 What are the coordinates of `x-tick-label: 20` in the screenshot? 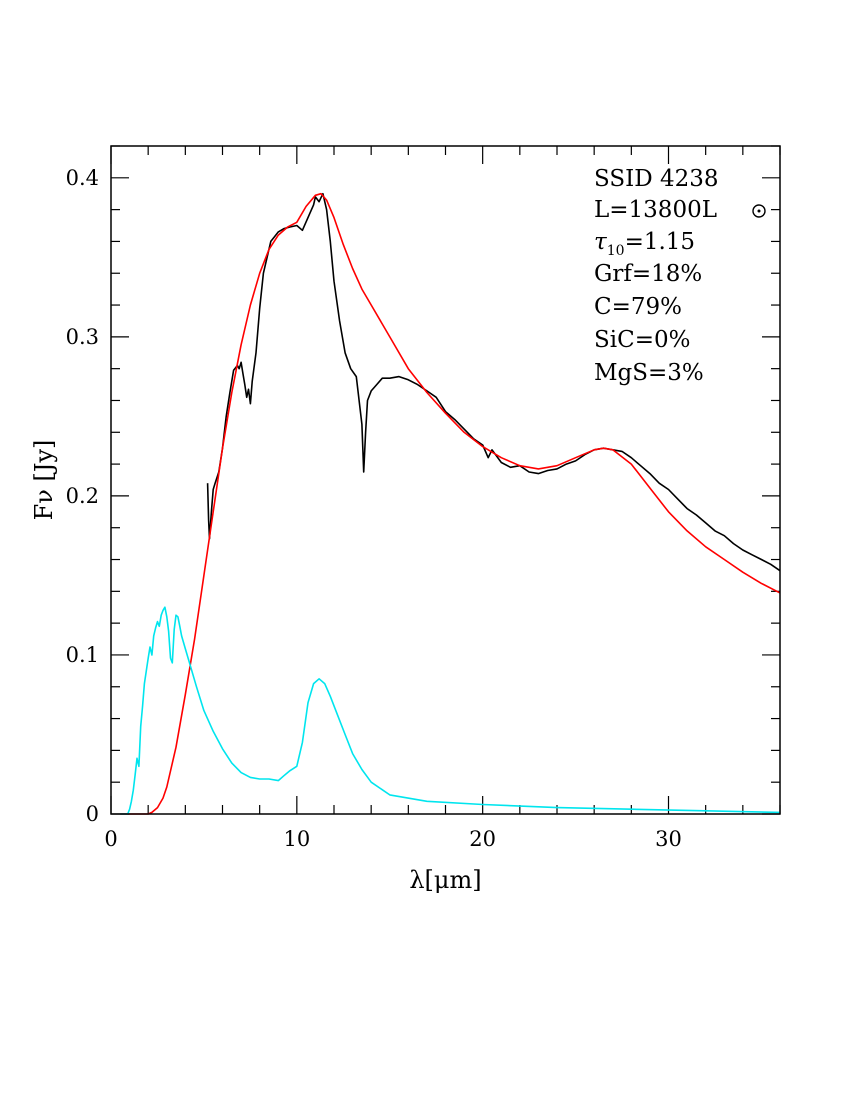 It's located at (482, 839).